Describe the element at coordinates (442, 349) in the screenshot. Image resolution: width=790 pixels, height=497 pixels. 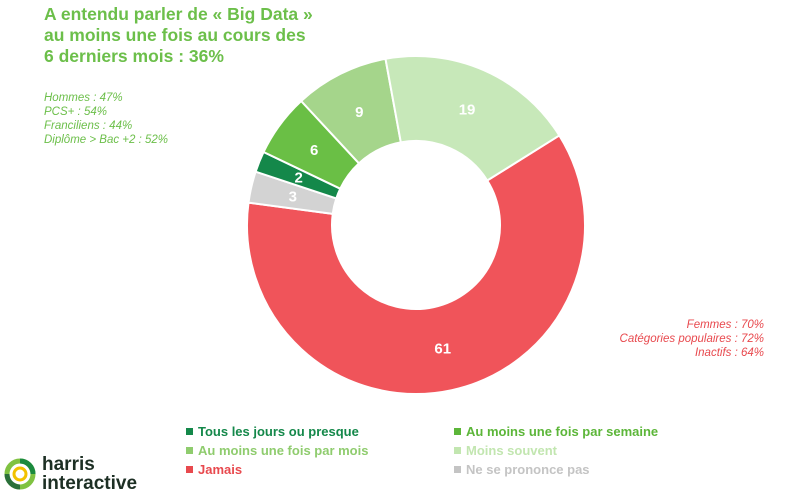
I see `data-label-jamais: 61` at that location.